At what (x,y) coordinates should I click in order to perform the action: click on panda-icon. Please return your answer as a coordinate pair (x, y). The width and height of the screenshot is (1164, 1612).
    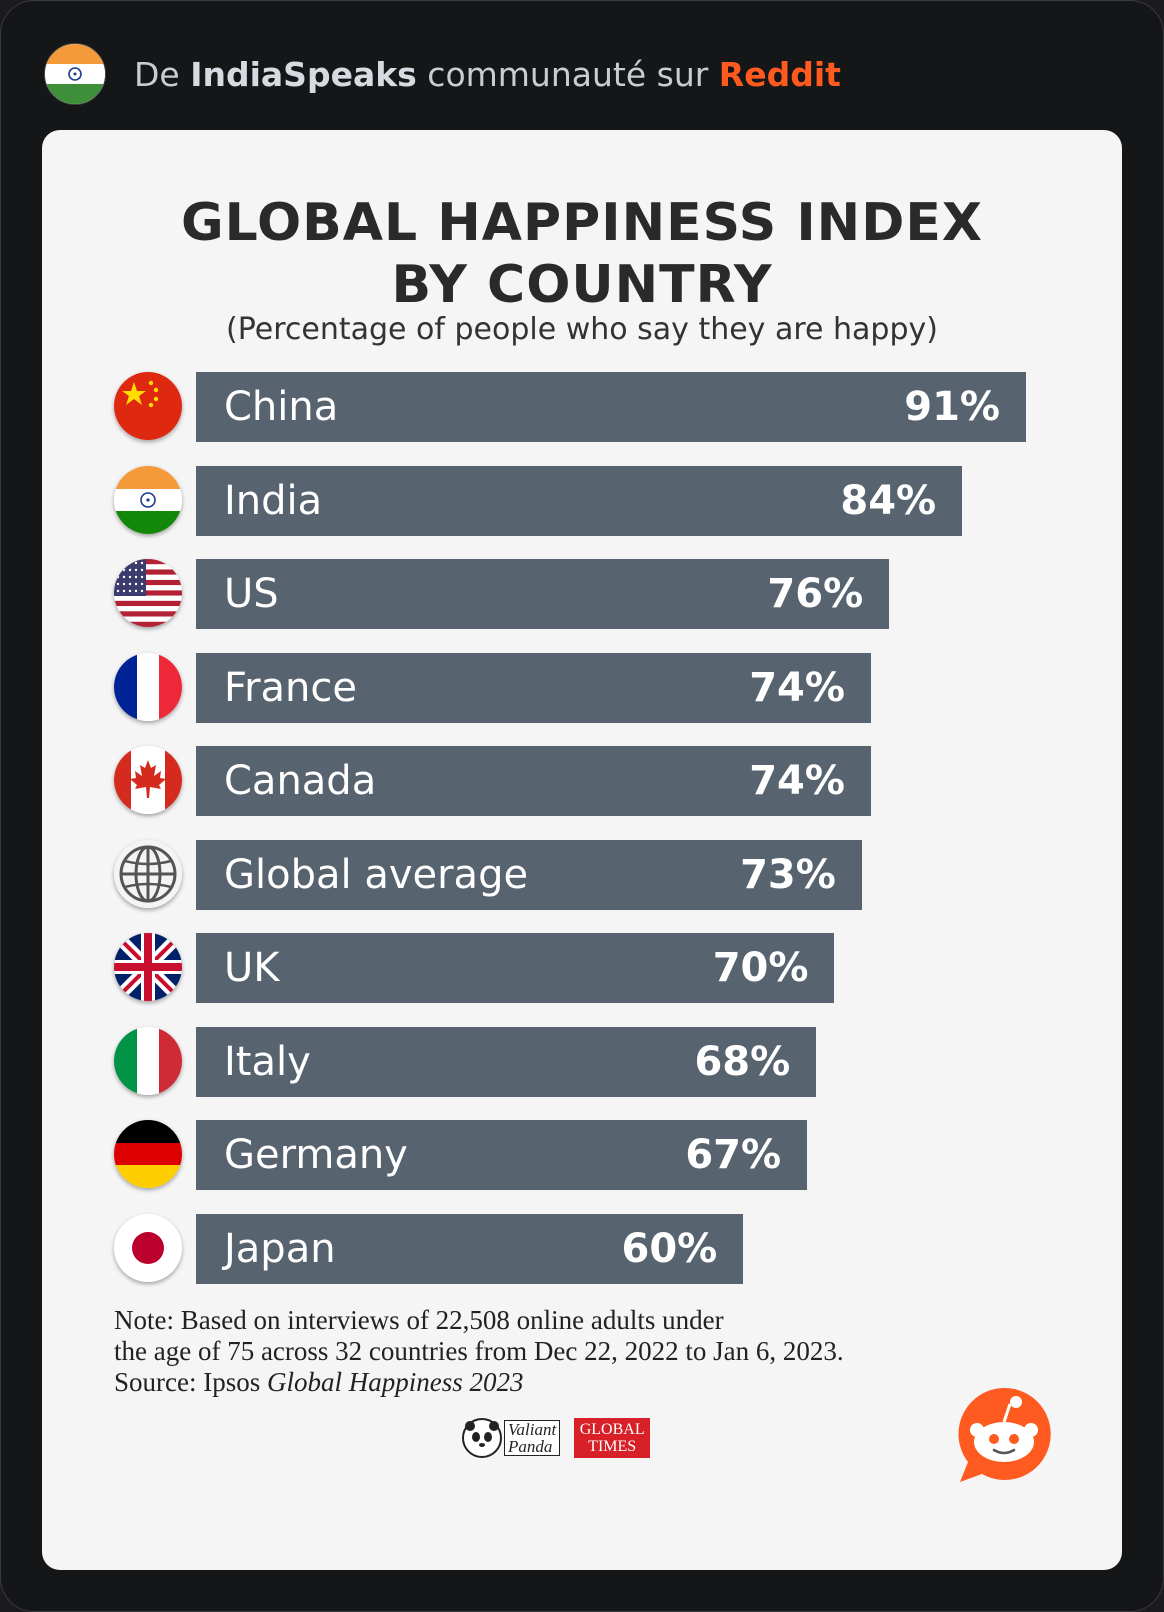
    Looking at the image, I should click on (482, 1438).